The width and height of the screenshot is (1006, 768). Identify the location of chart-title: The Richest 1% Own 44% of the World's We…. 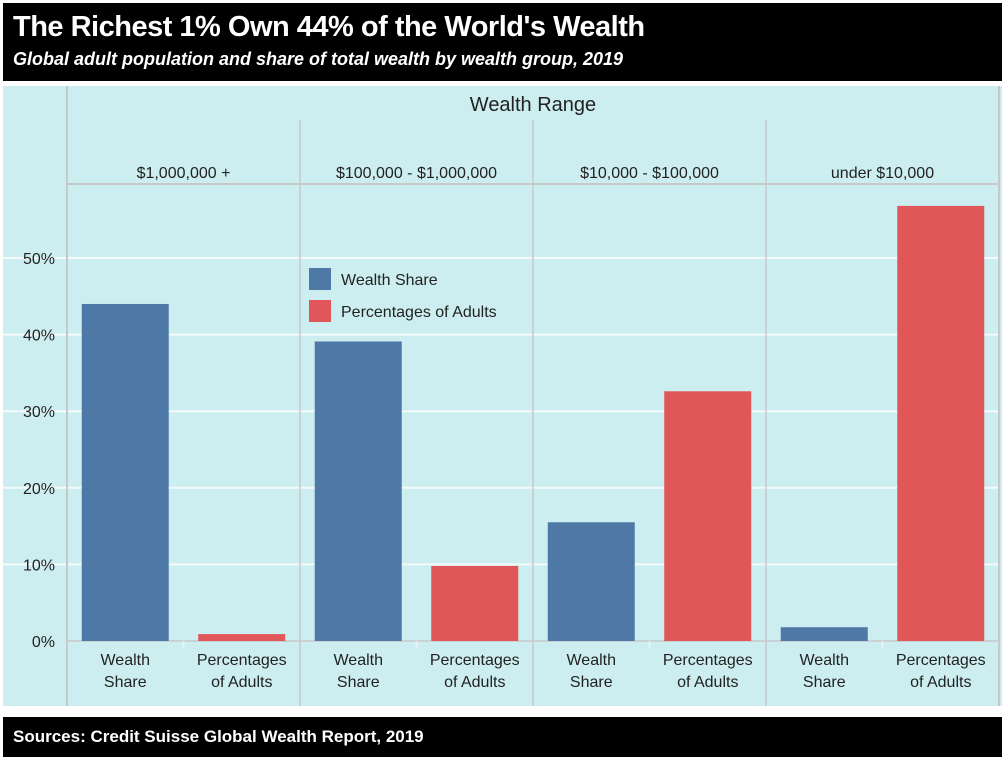
(329, 27).